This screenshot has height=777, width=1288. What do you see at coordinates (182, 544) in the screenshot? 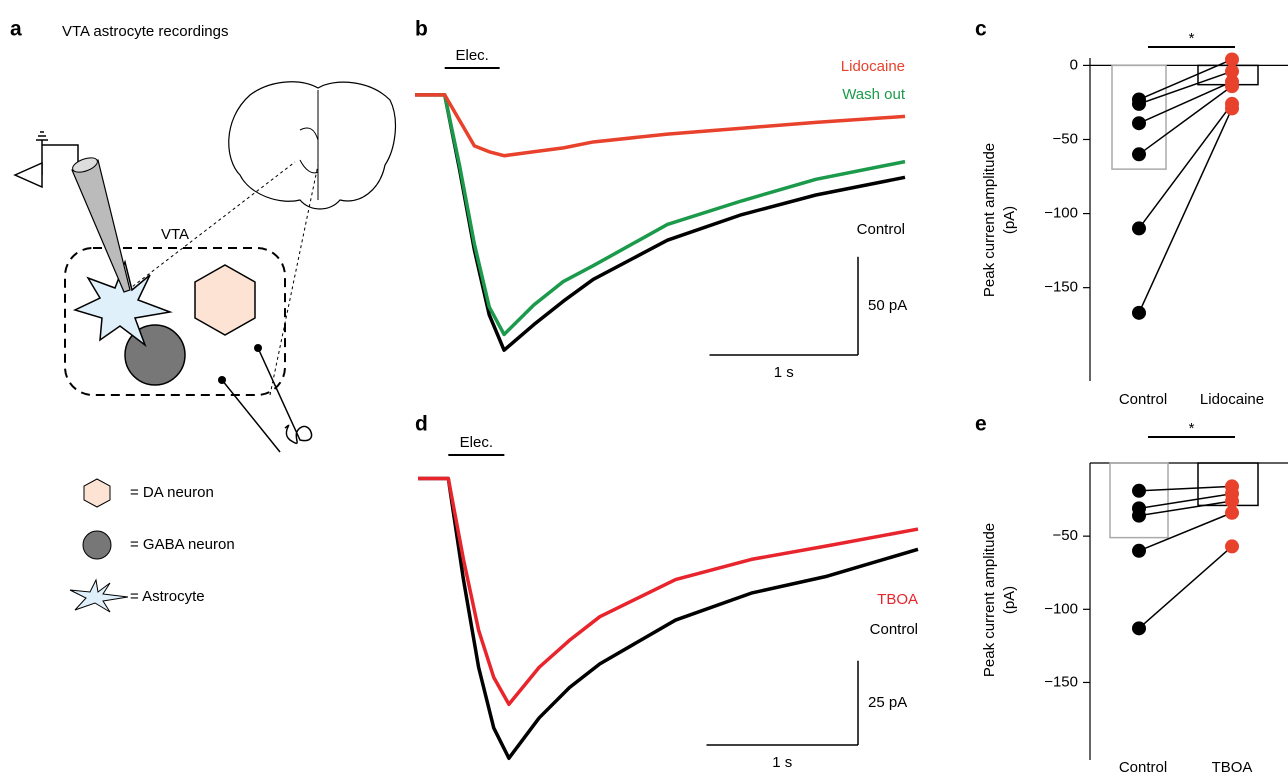
I see `legend-label: = GABA neuron` at bounding box center [182, 544].